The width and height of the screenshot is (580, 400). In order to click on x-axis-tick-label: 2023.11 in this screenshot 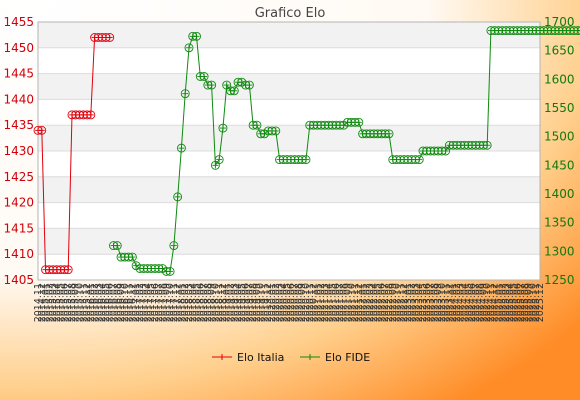, I will do `click(446, 302)`.